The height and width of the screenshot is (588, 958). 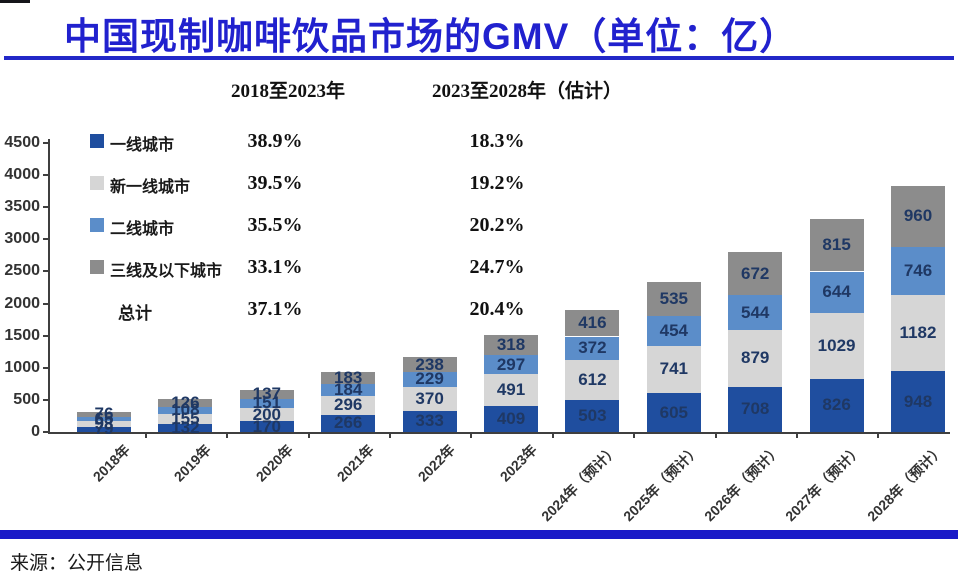 What do you see at coordinates (275, 267) in the screenshot?
I see `cagr-value-2018-2023: 33.1%` at bounding box center [275, 267].